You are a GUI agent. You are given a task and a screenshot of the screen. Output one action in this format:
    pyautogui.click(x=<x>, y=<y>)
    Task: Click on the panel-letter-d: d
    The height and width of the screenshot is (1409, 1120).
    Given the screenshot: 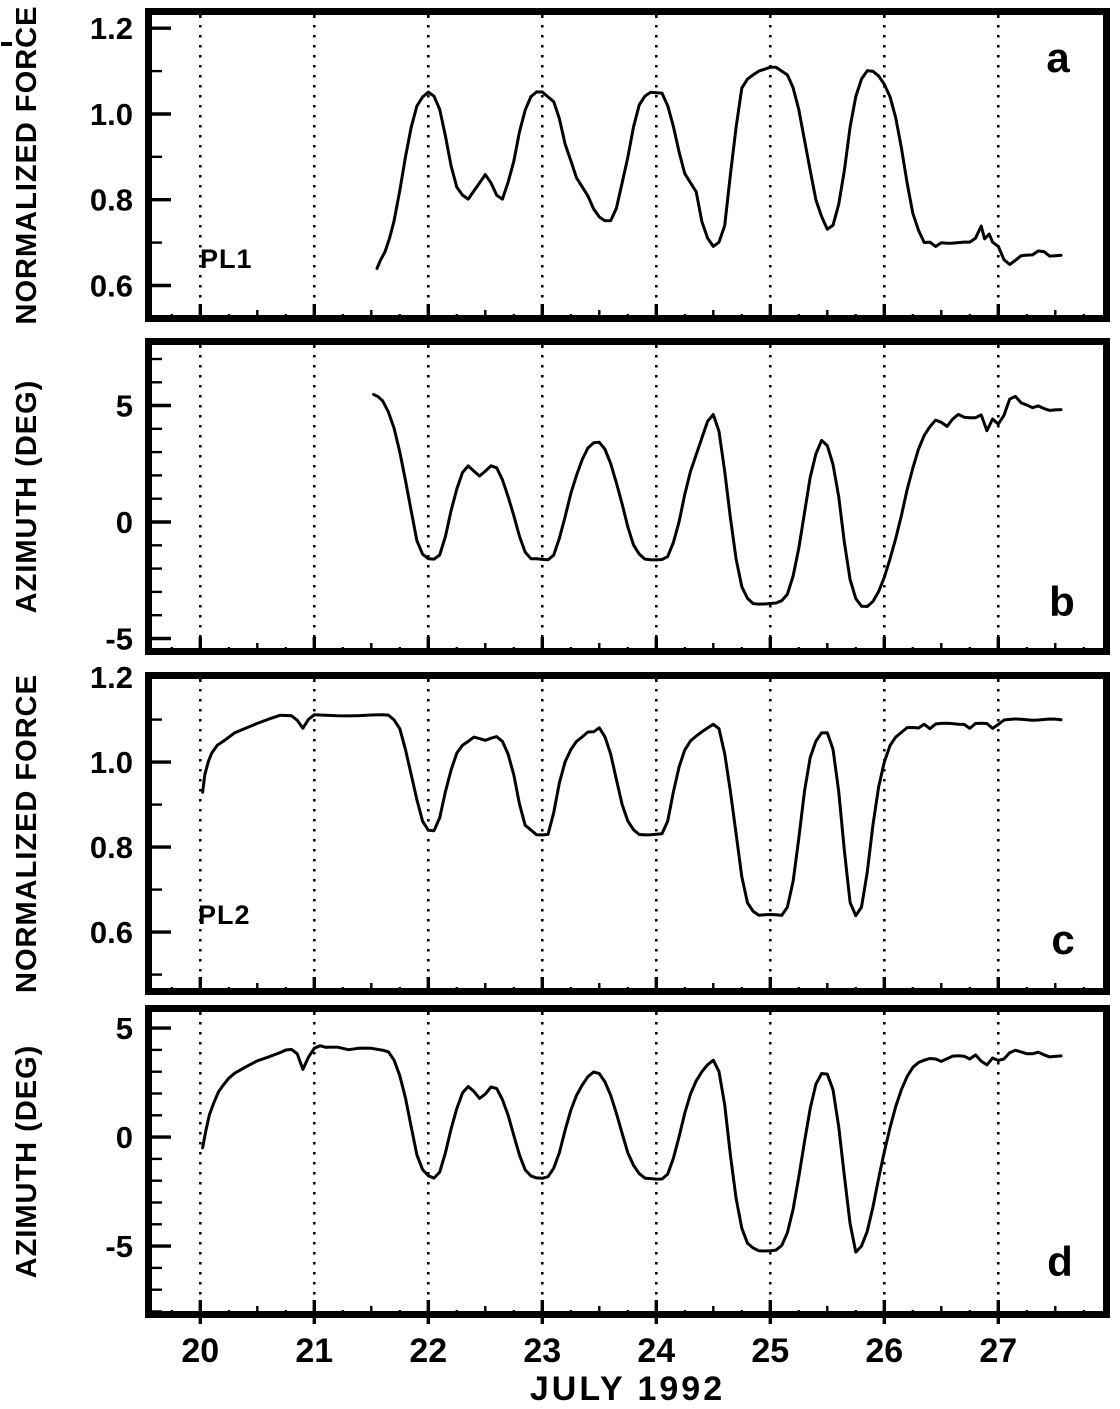 What is the action you would take?
    pyautogui.click(x=1060, y=1261)
    